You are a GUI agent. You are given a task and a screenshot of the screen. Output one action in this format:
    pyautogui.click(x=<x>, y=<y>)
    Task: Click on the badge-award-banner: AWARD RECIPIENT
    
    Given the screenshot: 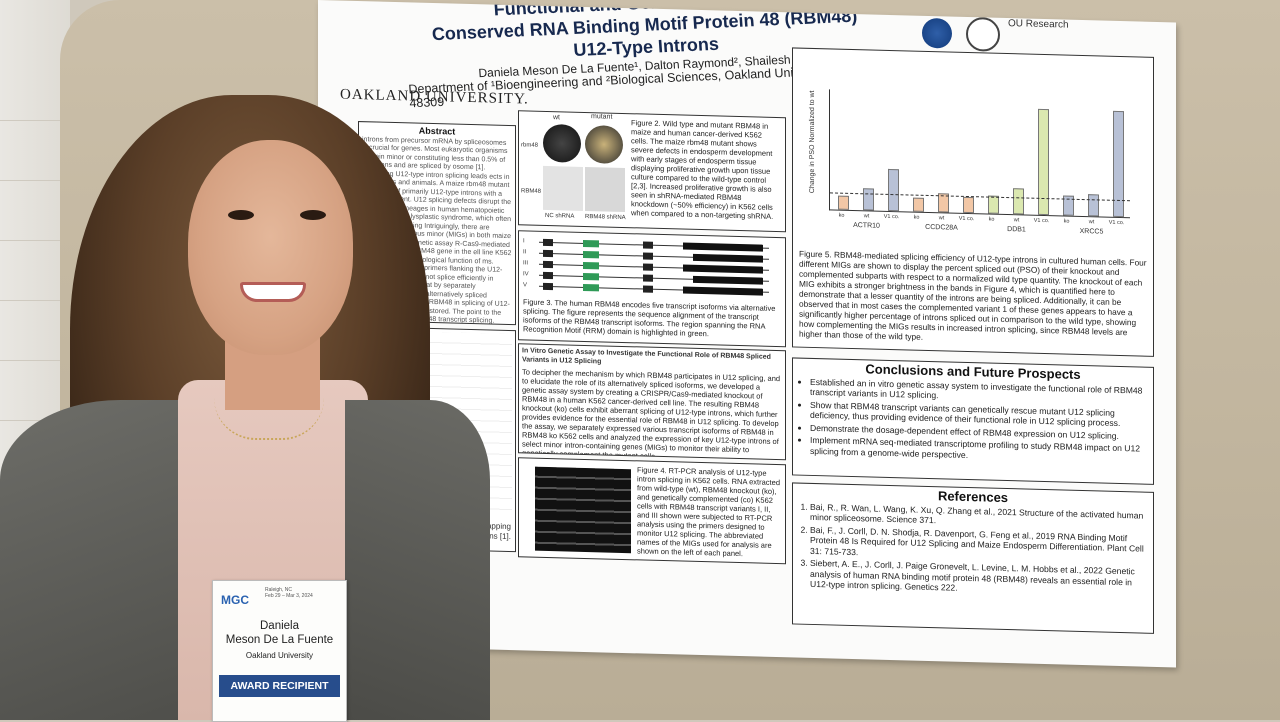 What is the action you would take?
    pyautogui.click(x=279, y=686)
    